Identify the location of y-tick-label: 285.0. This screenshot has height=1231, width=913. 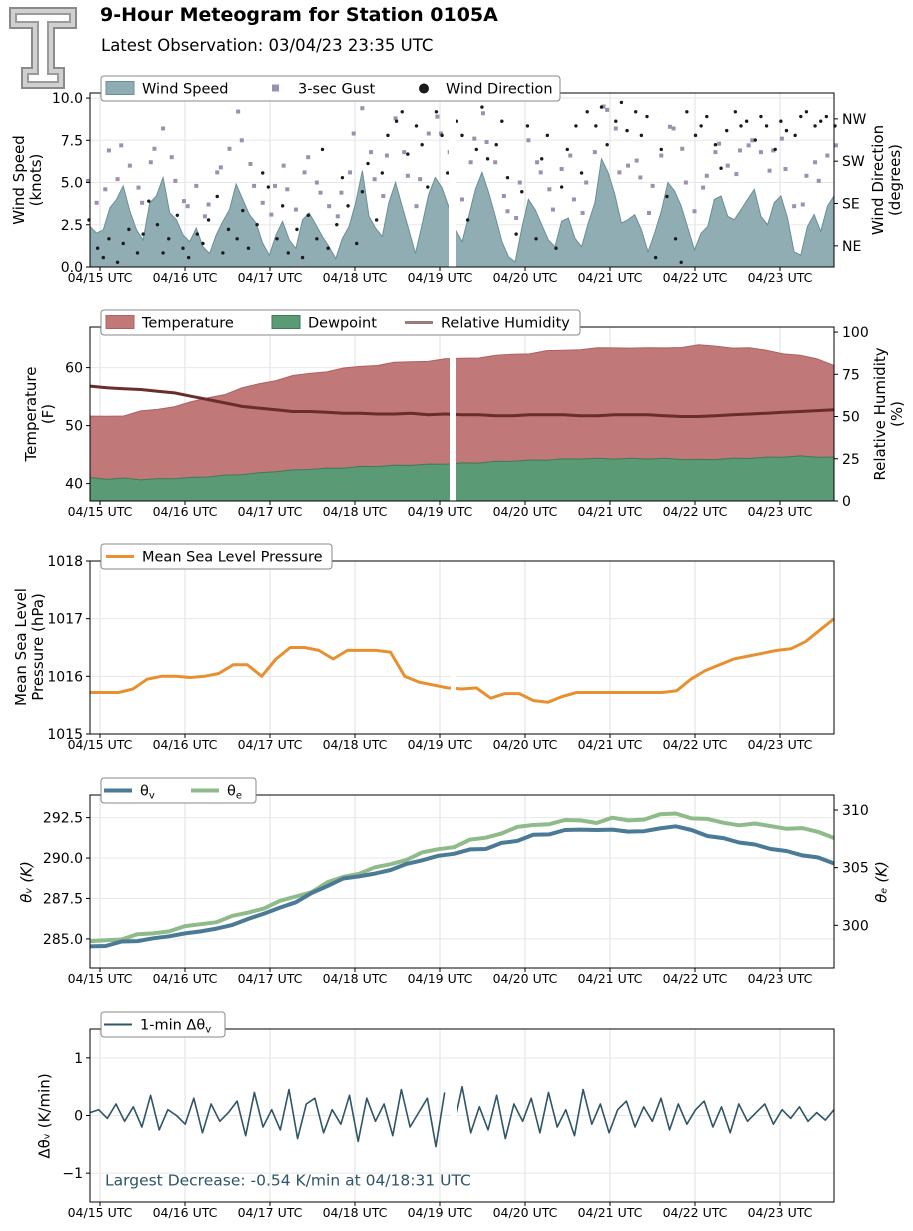
(63, 940).